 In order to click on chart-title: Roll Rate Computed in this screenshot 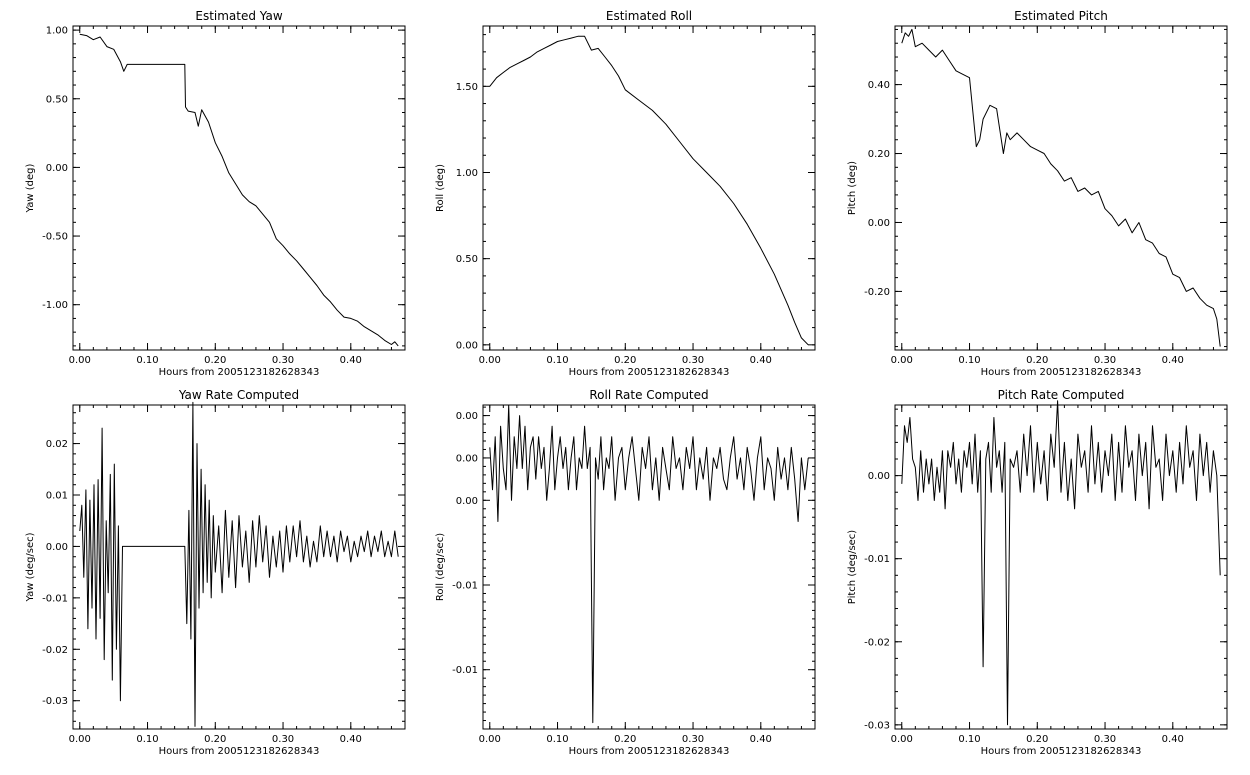, I will do `click(648, 395)`.